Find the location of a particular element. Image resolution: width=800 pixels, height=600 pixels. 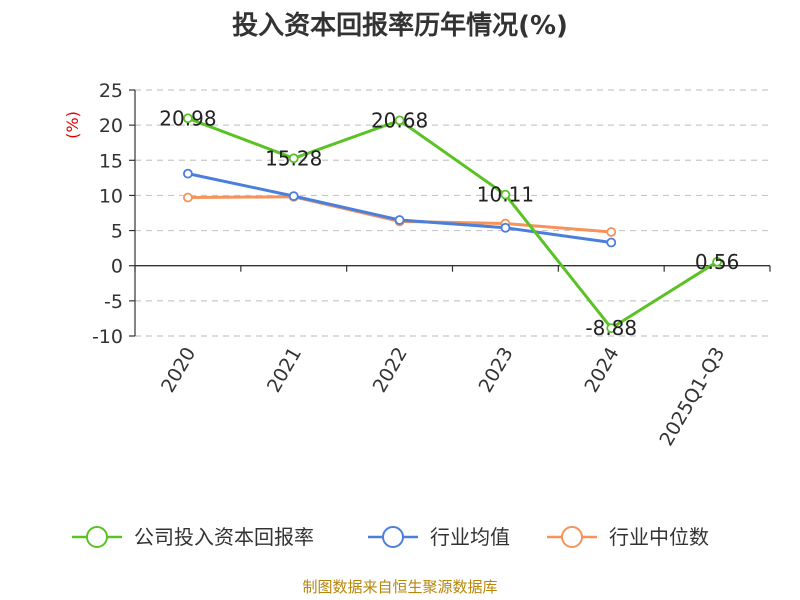

y-tick-label: 20 is located at coordinates (111, 126).